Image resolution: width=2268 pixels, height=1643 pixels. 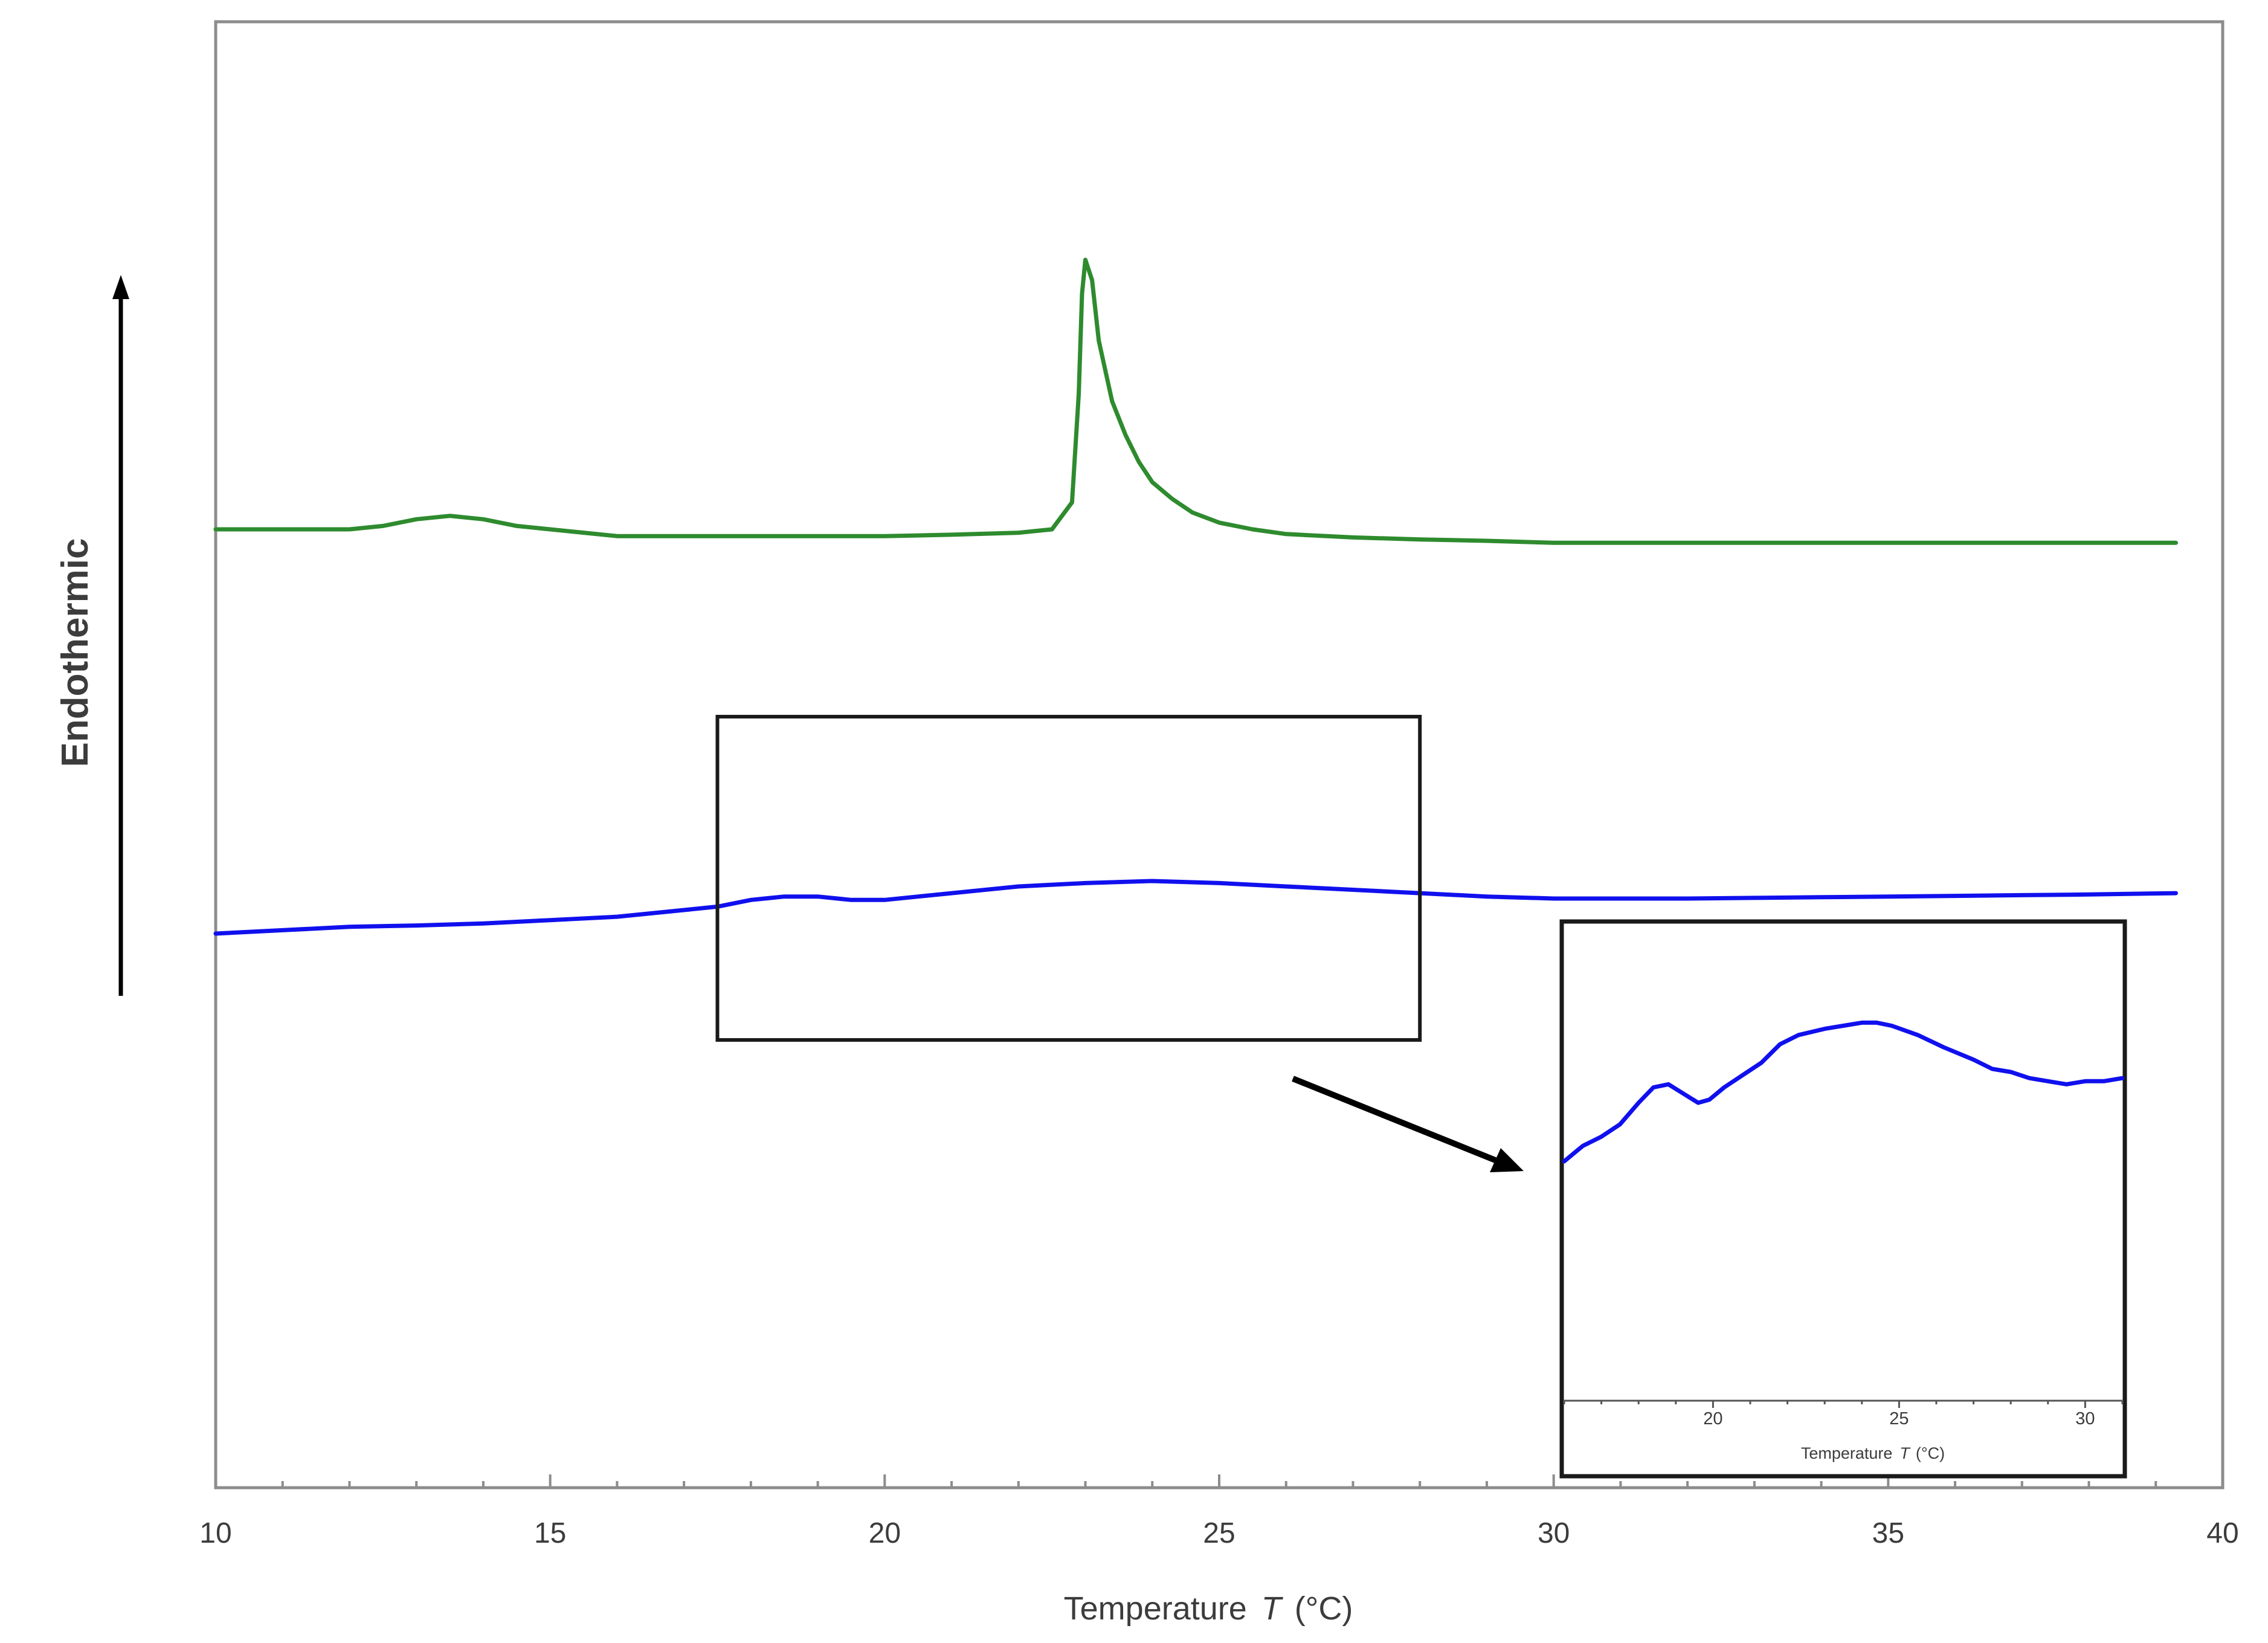 I want to click on inset-tick-label: 25, so click(x=1899, y=1418).